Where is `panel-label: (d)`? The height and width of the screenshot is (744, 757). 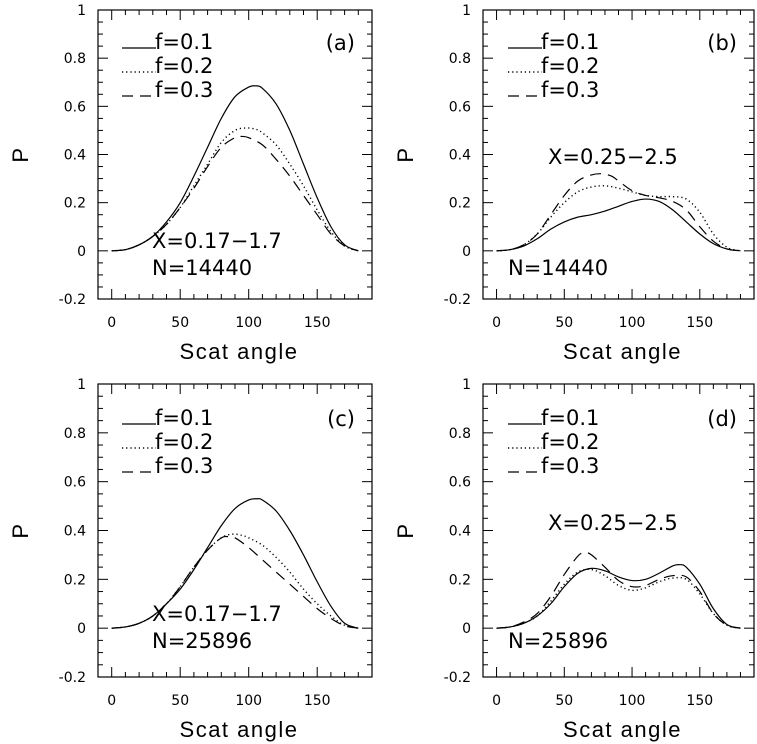
panel-label: (d) is located at coordinates (722, 419).